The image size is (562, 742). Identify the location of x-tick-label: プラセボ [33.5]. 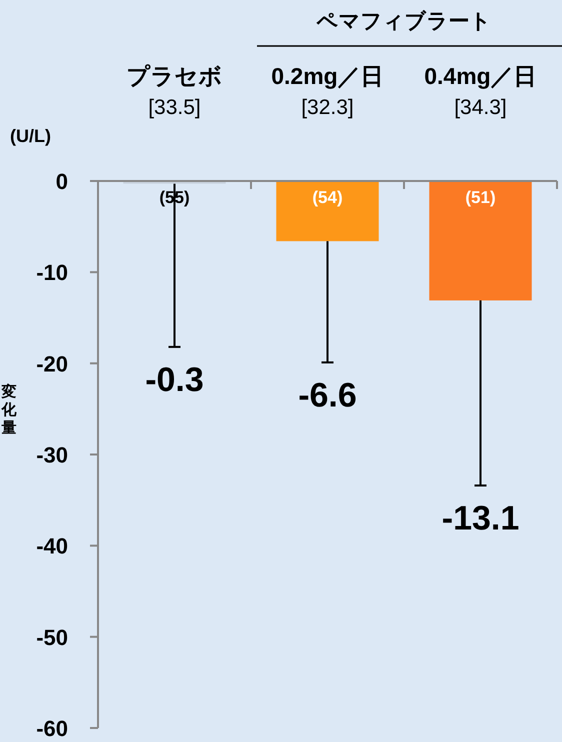
(174, 91).